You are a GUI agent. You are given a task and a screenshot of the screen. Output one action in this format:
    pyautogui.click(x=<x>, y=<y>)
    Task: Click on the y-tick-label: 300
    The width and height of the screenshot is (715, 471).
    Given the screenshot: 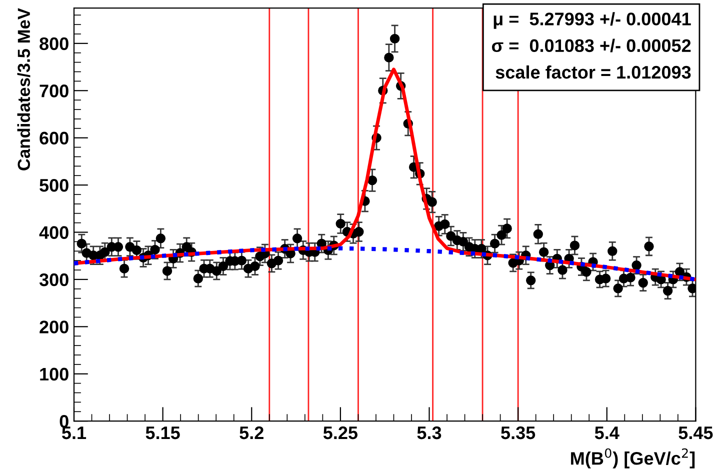 What is the action you would take?
    pyautogui.click(x=53, y=279)
    